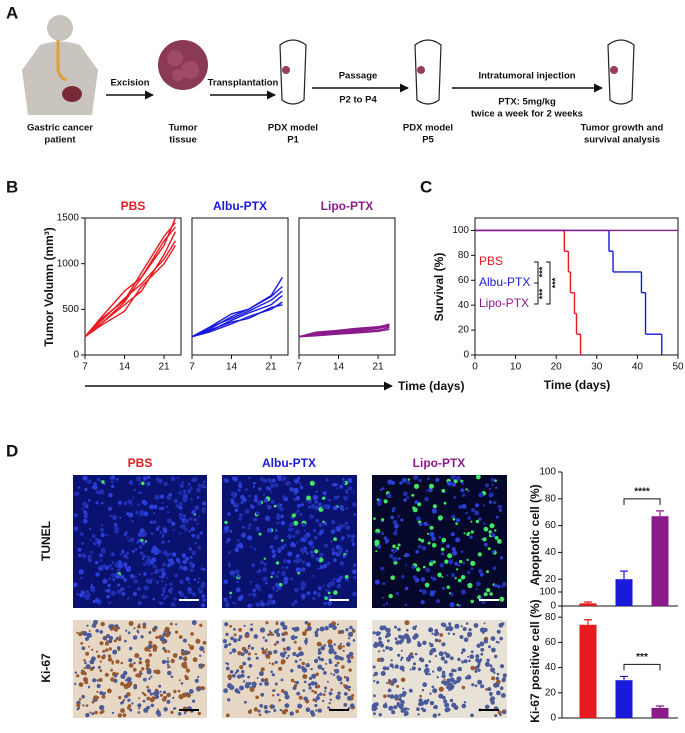 The height and width of the screenshot is (733, 685). I want to click on y-tick-label: 20, so click(464, 330).